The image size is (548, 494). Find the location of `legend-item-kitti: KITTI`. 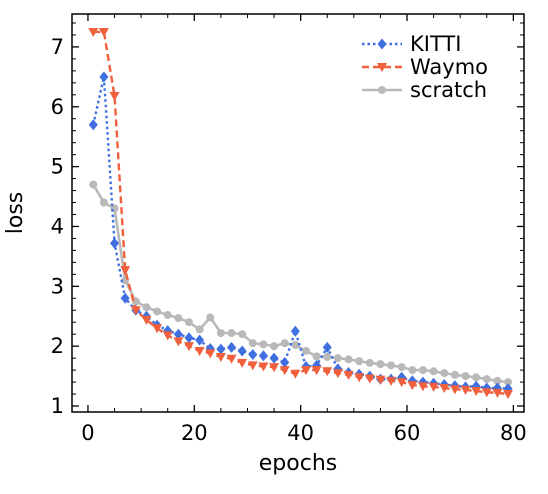

legend-item-kitti: KITTI is located at coordinates (411, 44).